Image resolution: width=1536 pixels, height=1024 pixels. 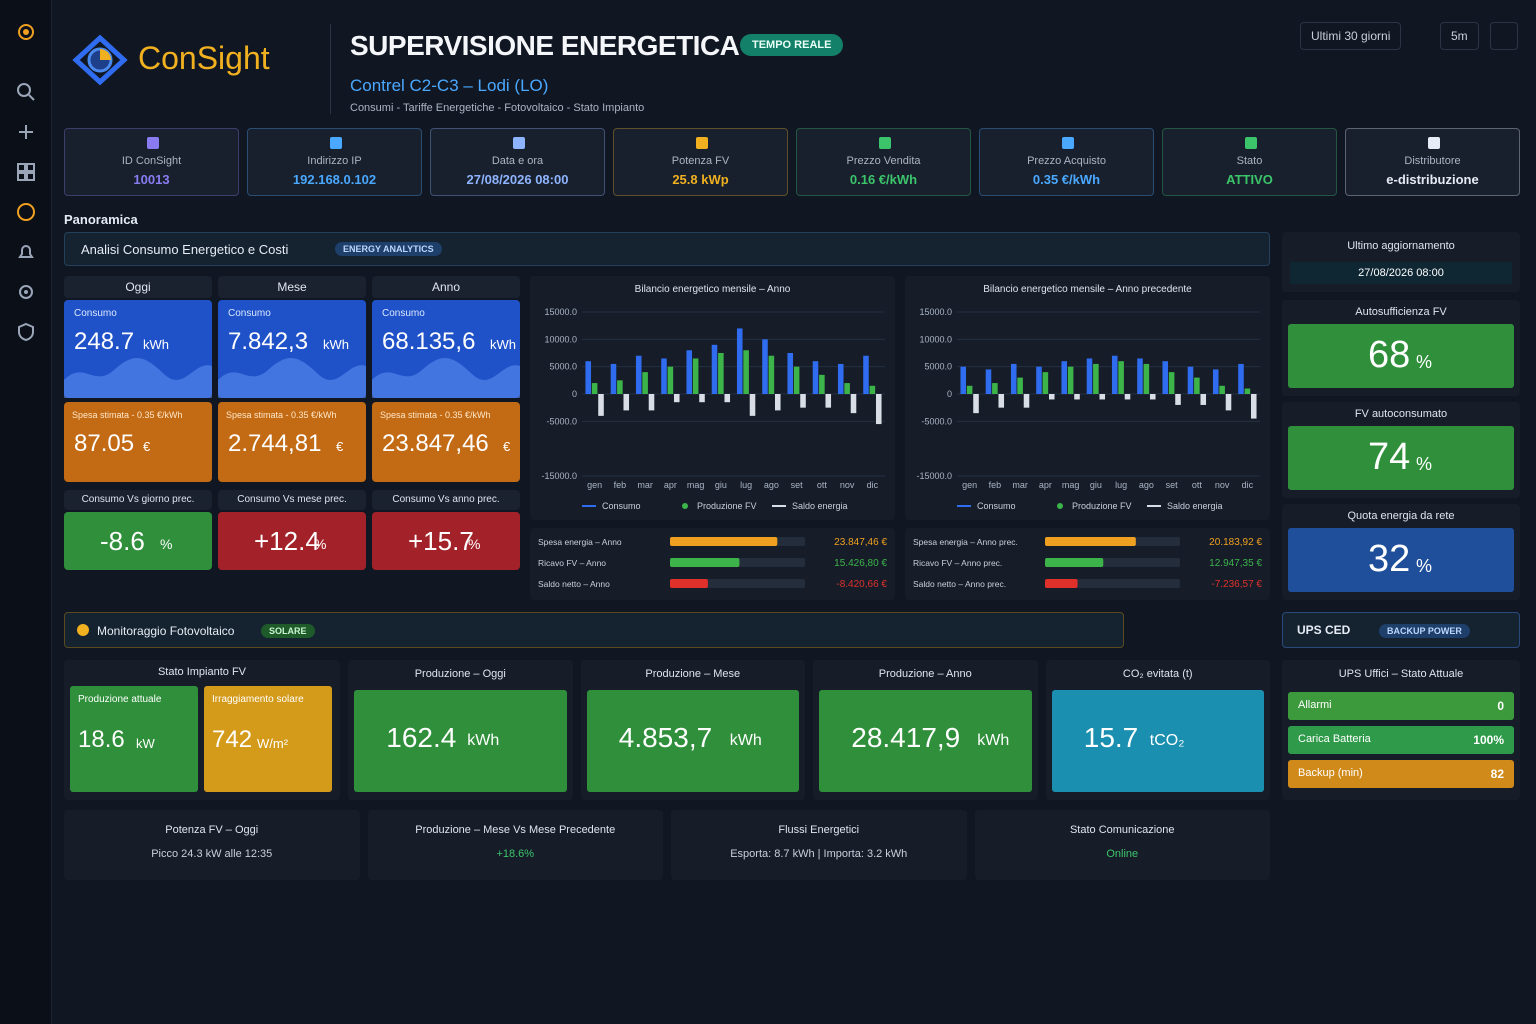 What do you see at coordinates (429, 341) in the screenshot?
I see `consumption-value: 68.135,6` at bounding box center [429, 341].